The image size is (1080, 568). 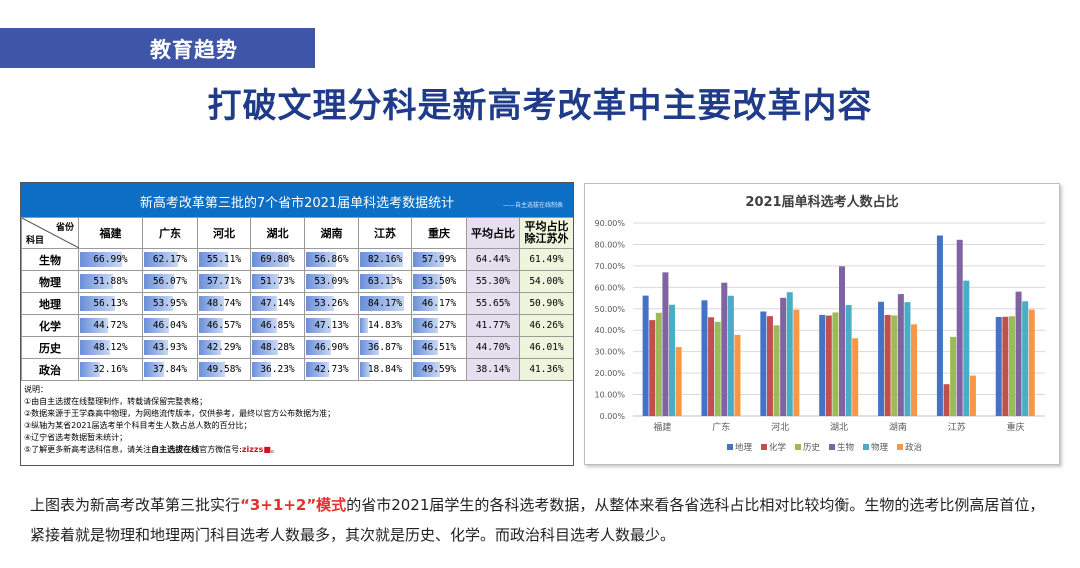 What do you see at coordinates (493, 281) in the screenshot?
I see `avg-cell: 55.30%` at bounding box center [493, 281].